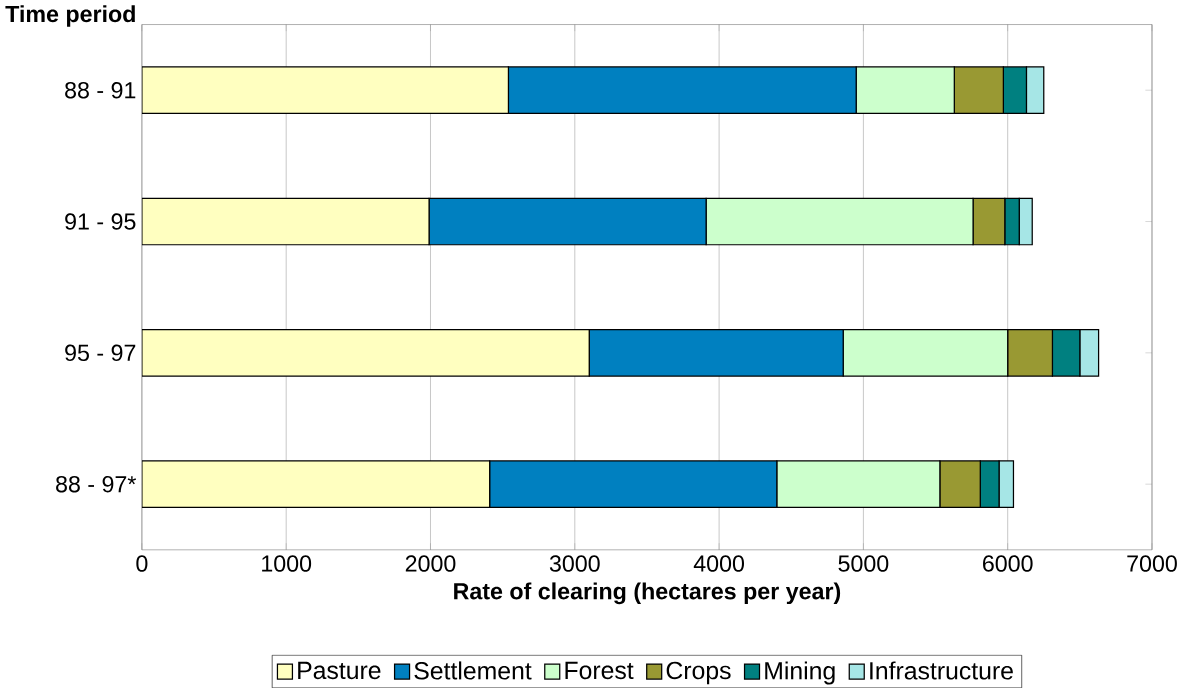 The image size is (1183, 688). I want to click on y-axis-title: Time period, so click(70, 16).